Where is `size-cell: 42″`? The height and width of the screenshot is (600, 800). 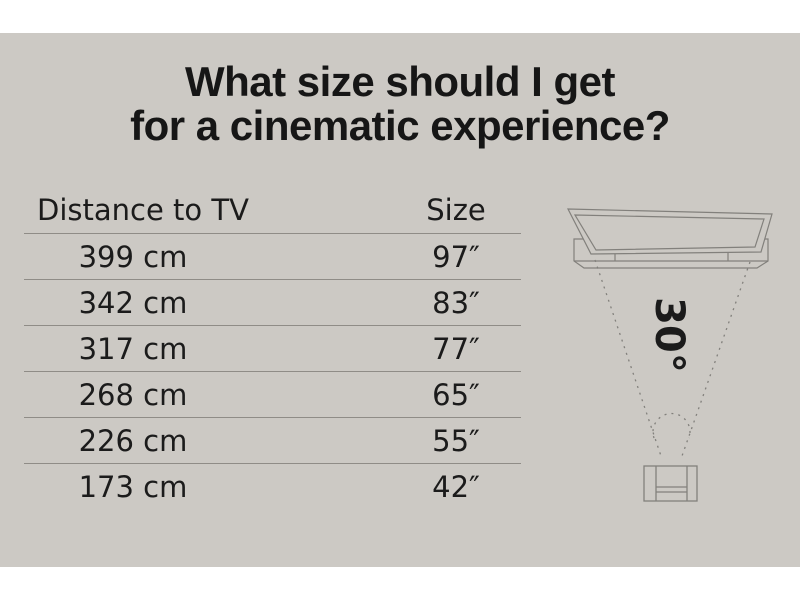 size-cell: 42″ is located at coordinates (456, 486).